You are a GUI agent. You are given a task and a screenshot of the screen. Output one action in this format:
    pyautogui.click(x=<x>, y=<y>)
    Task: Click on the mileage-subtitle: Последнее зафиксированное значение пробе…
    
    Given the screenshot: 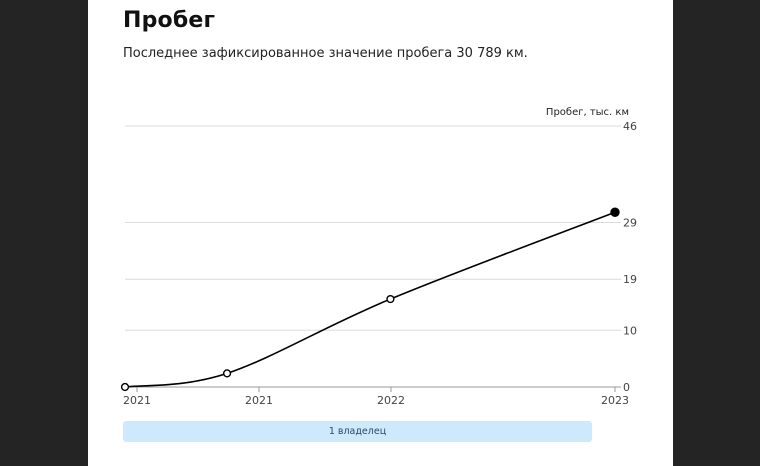 What is the action you would take?
    pyautogui.click(x=325, y=53)
    